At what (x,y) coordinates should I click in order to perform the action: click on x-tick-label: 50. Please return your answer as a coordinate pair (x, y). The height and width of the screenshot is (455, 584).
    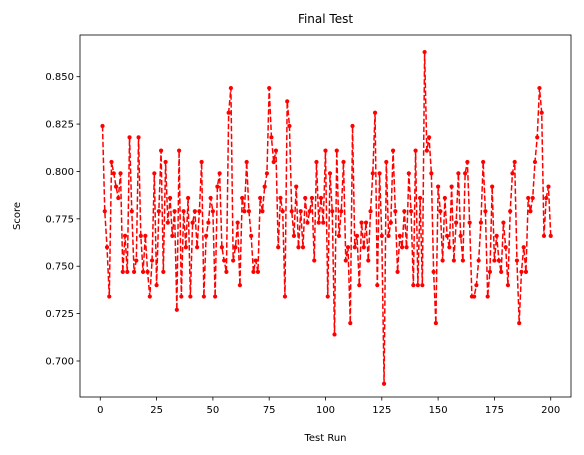
    Looking at the image, I should click on (213, 410).